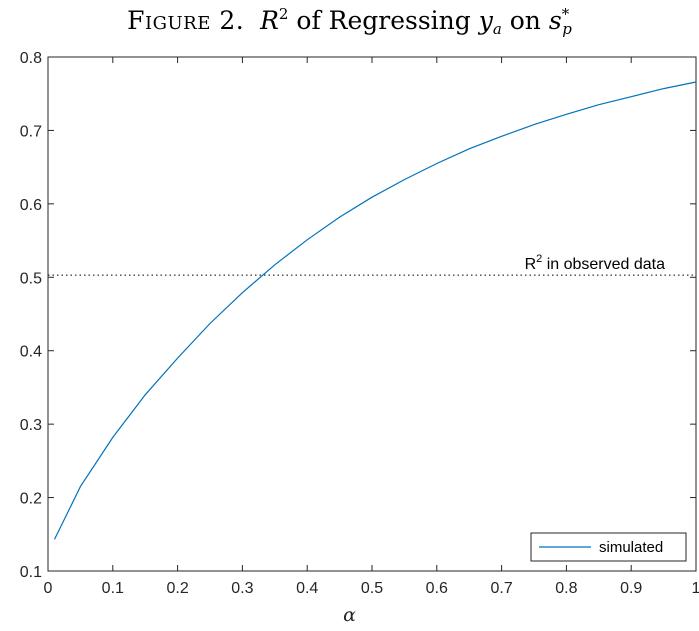  What do you see at coordinates (437, 588) in the screenshot?
I see `x-tick-label: 0.6` at bounding box center [437, 588].